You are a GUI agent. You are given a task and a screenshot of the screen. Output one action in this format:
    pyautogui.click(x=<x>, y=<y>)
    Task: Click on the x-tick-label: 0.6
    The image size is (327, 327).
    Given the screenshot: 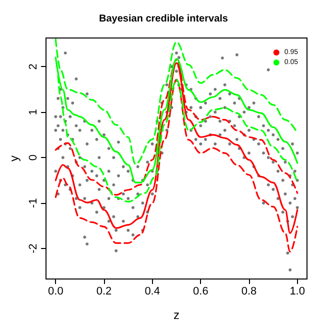 What is the action you would take?
    pyautogui.click(x=200, y=292)
    